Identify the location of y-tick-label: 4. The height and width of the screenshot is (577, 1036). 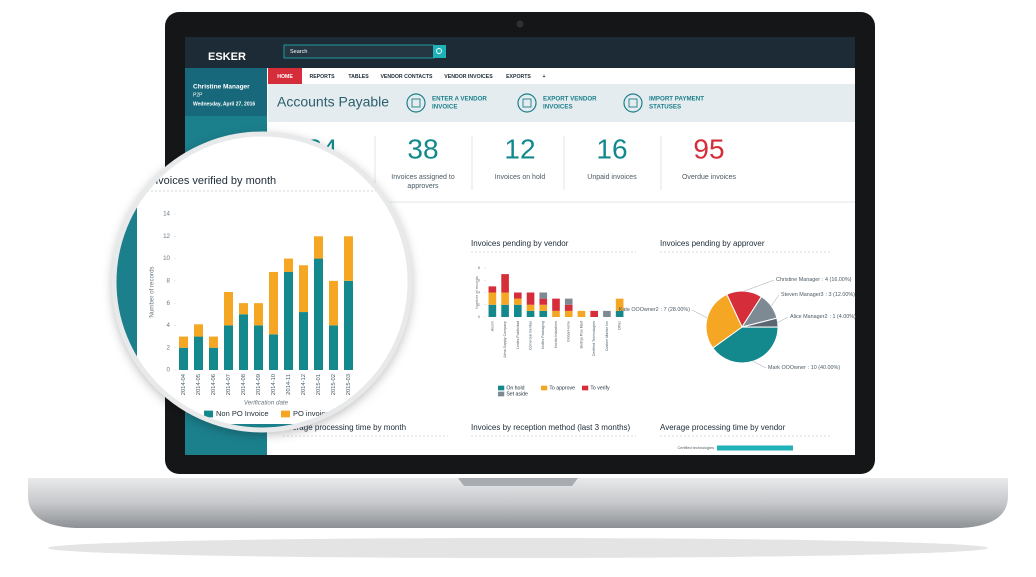
(479, 292).